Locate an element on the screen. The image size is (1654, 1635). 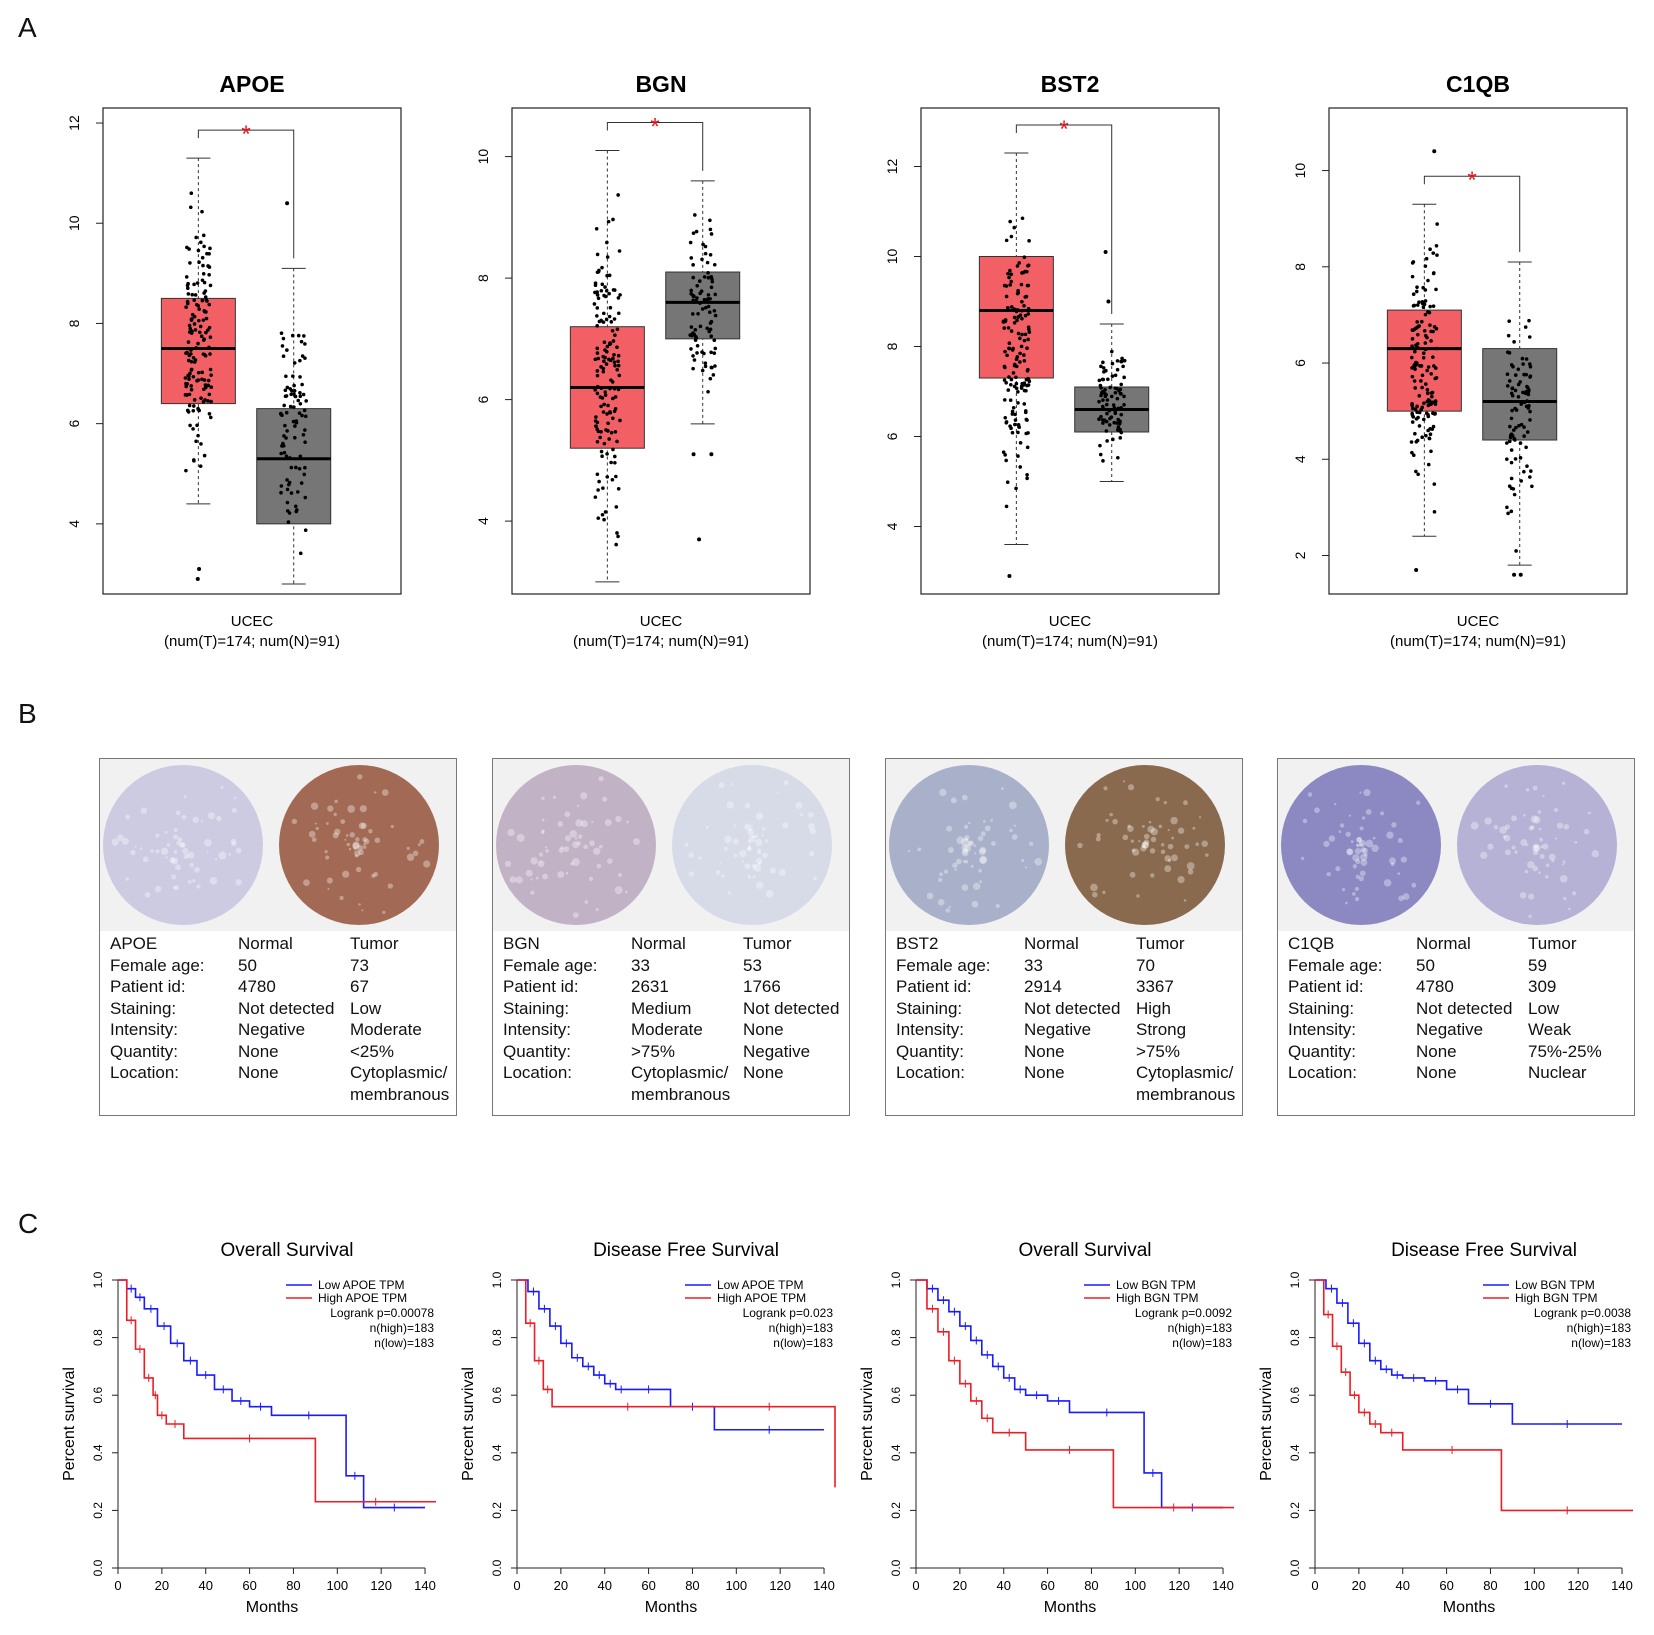
ihc-tumor-value: 3367 is located at coordinates (1155, 986).